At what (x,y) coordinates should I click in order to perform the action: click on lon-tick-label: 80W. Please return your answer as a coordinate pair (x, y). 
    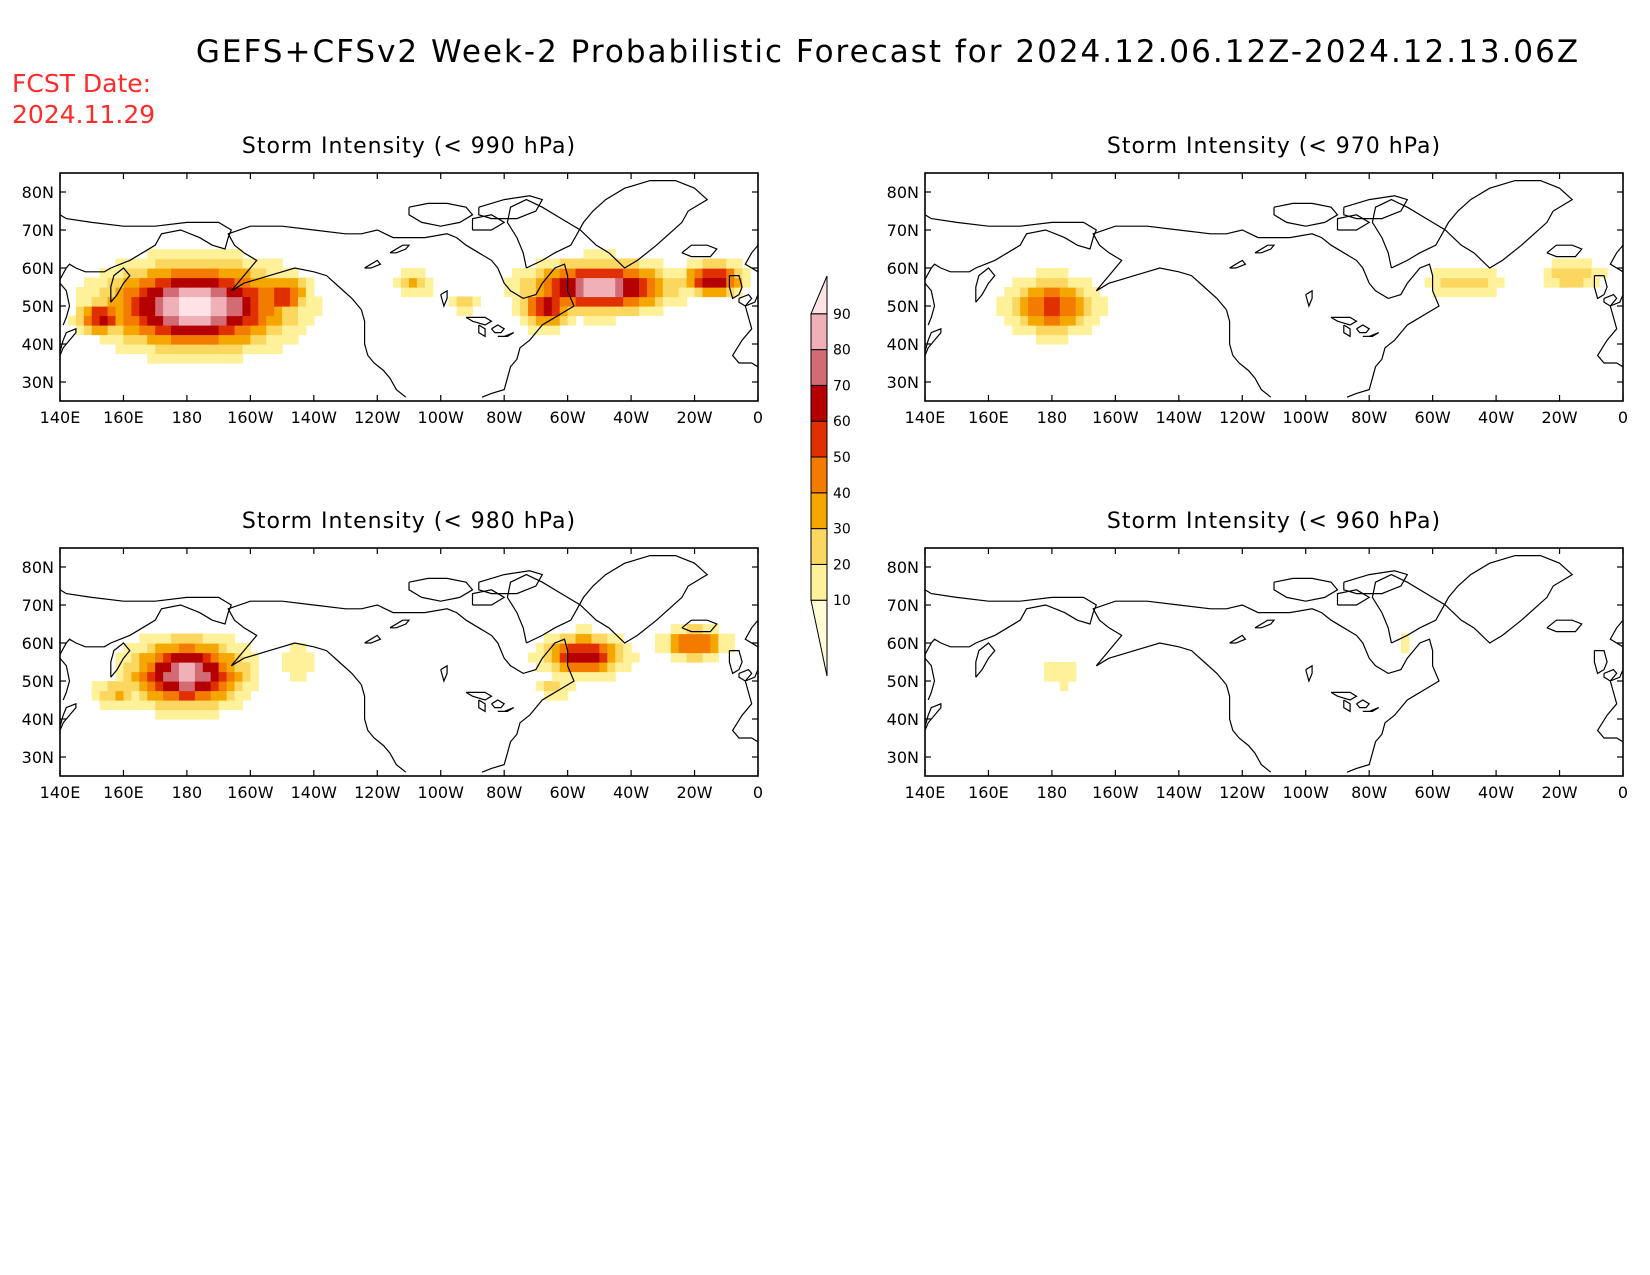
    Looking at the image, I should click on (1369, 417).